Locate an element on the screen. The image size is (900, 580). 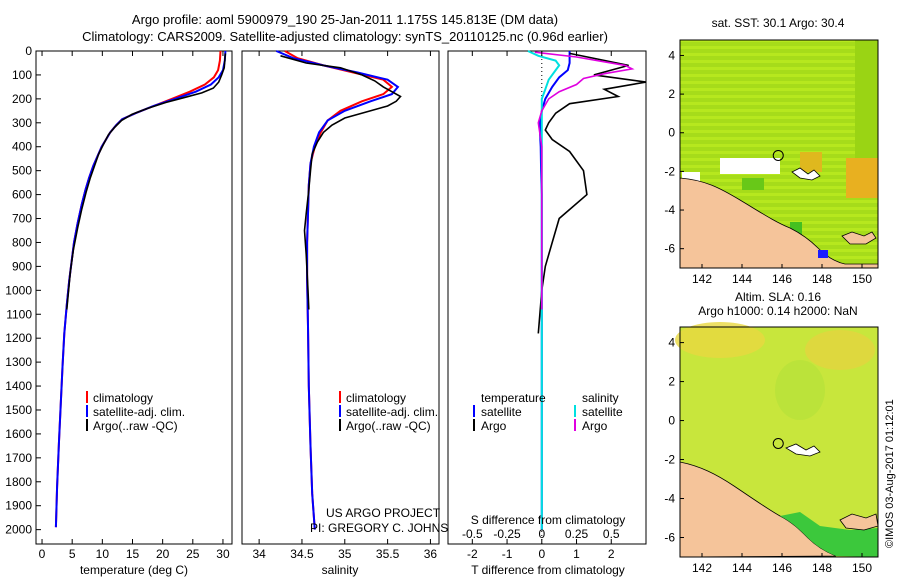
temperature-xtick-label: 10 is located at coordinates (103, 554).